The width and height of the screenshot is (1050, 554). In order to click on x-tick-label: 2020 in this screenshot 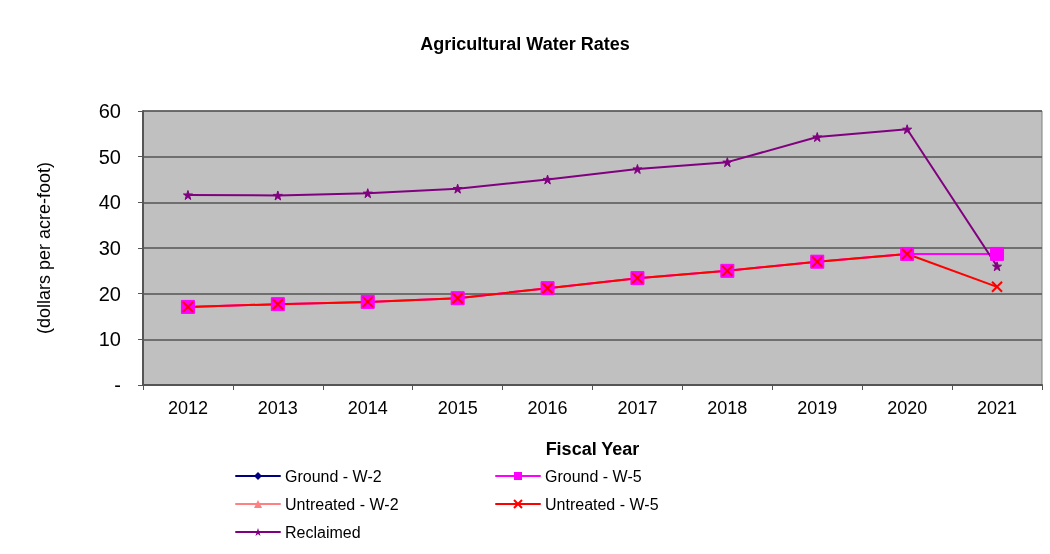, I will do `click(907, 408)`.